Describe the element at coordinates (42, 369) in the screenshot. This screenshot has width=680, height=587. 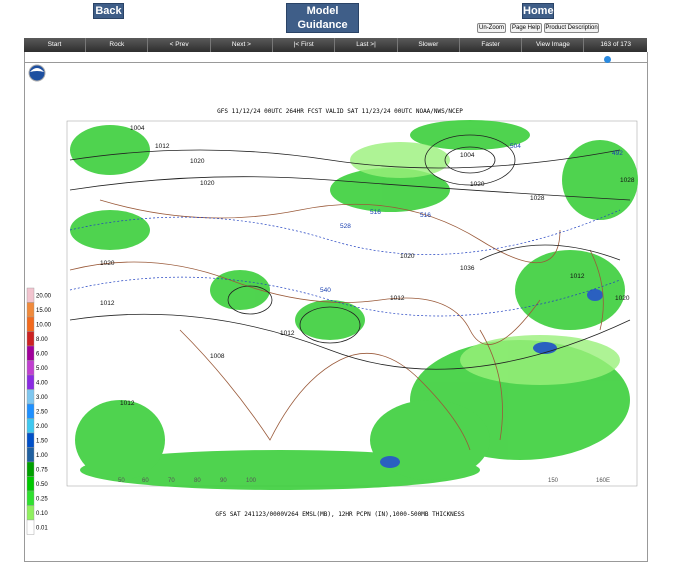
I see `legend-label: 5.00` at that location.